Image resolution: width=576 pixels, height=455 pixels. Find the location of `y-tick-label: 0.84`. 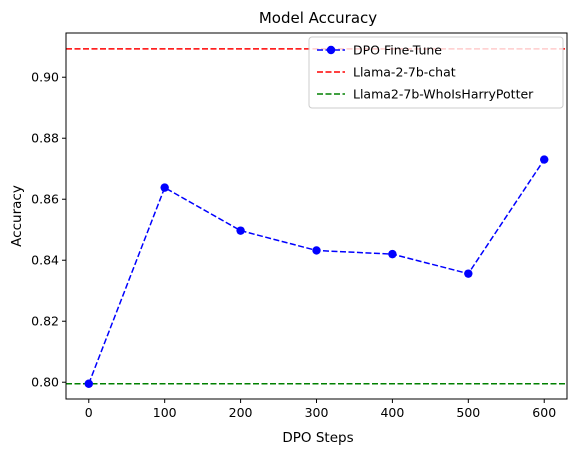

y-tick-label: 0.84 is located at coordinates (45, 260).